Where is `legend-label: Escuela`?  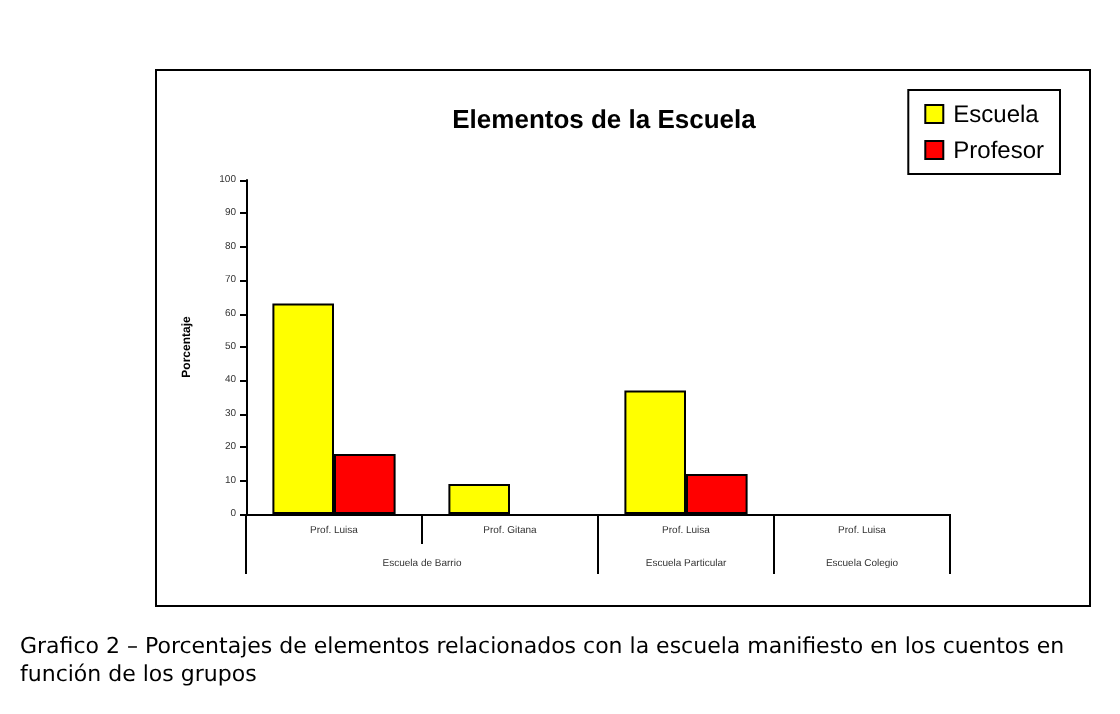
legend-label: Escuela is located at coordinates (996, 114).